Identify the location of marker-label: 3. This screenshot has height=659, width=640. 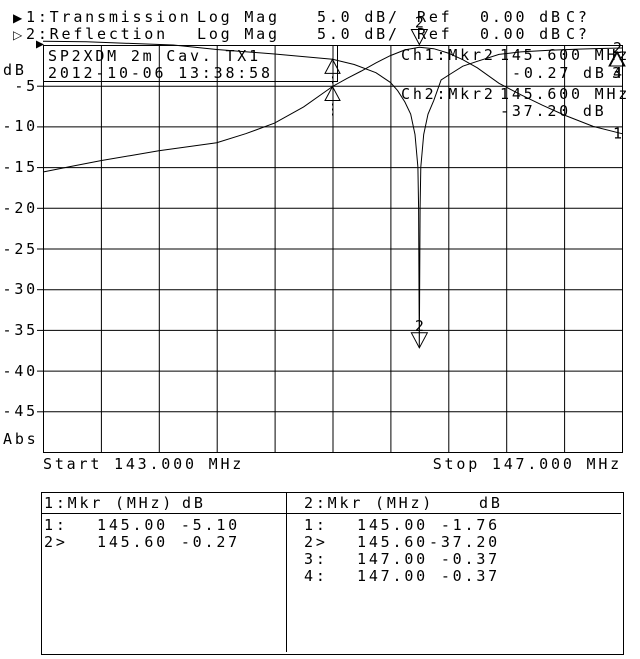
(616, 73).